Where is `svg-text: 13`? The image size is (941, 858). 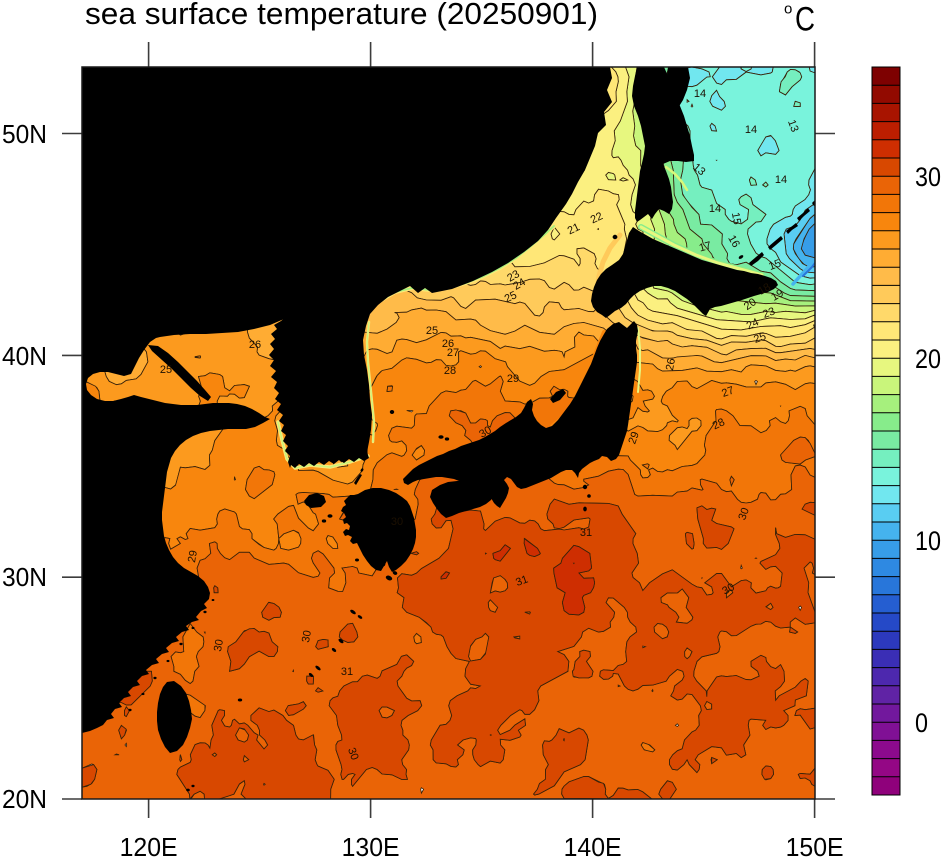
svg-text: 13 is located at coordinates (792, 126).